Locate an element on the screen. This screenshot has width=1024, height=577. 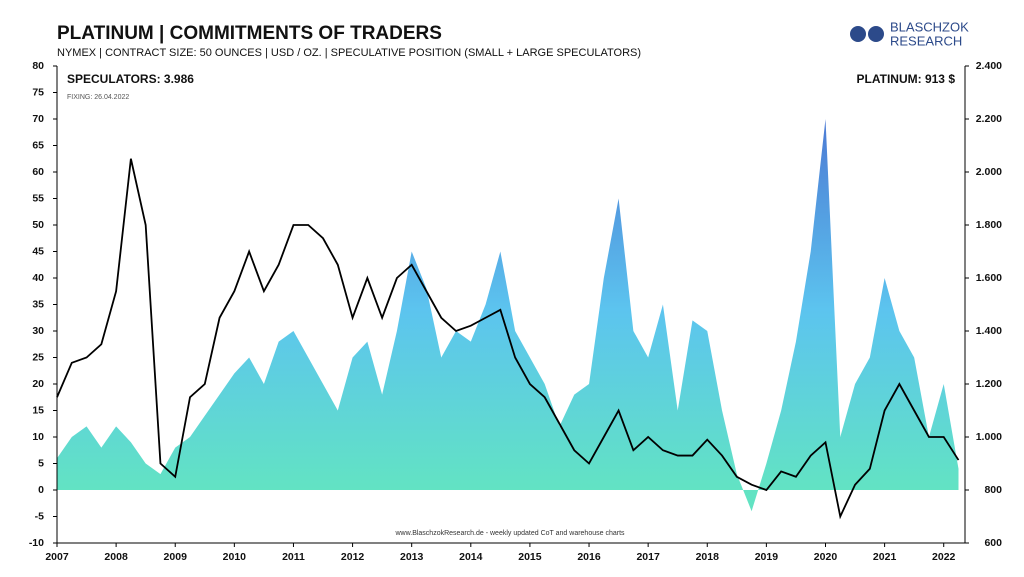
x-tick-label: 2015 is located at coordinates (530, 557).